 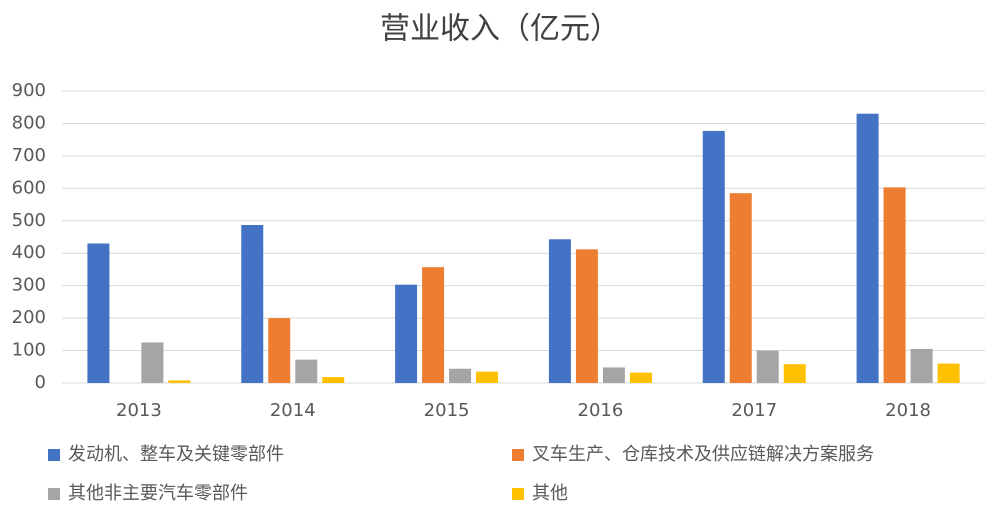 What do you see at coordinates (601, 410) in the screenshot?
I see `x-tick-label: 2016` at bounding box center [601, 410].